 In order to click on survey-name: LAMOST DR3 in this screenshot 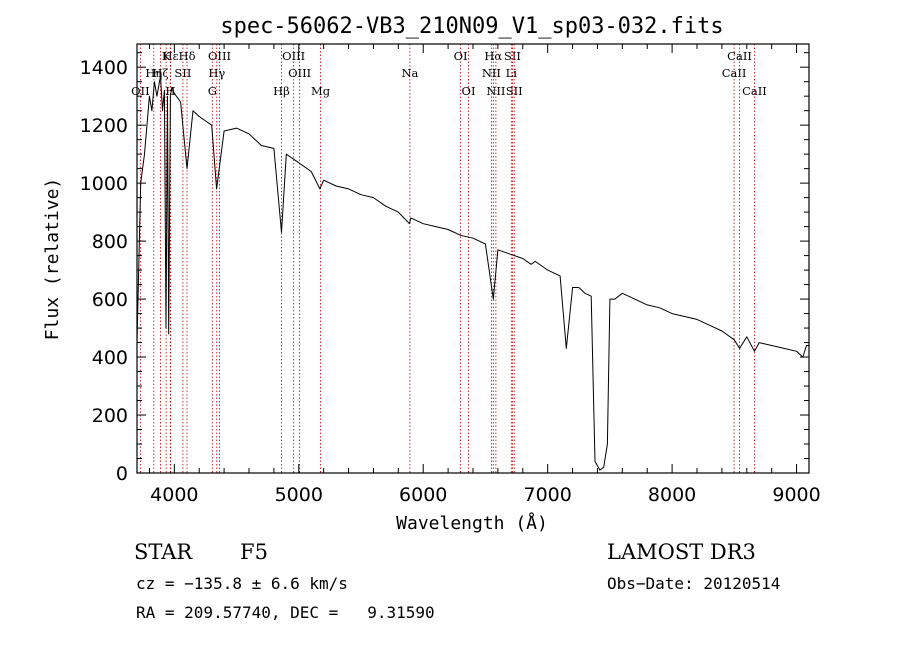, I will do `click(681, 552)`.